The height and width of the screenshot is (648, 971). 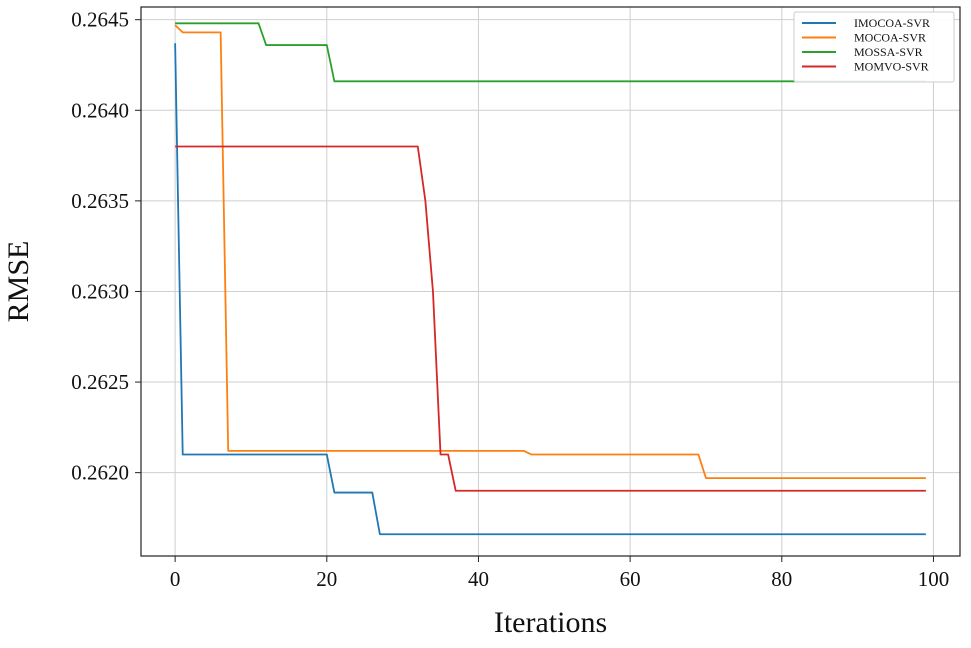 I want to click on y-axis: 0.2620 0.2625 0.2630 0.2635 0.2640 0.2645, so click(x=106, y=246).